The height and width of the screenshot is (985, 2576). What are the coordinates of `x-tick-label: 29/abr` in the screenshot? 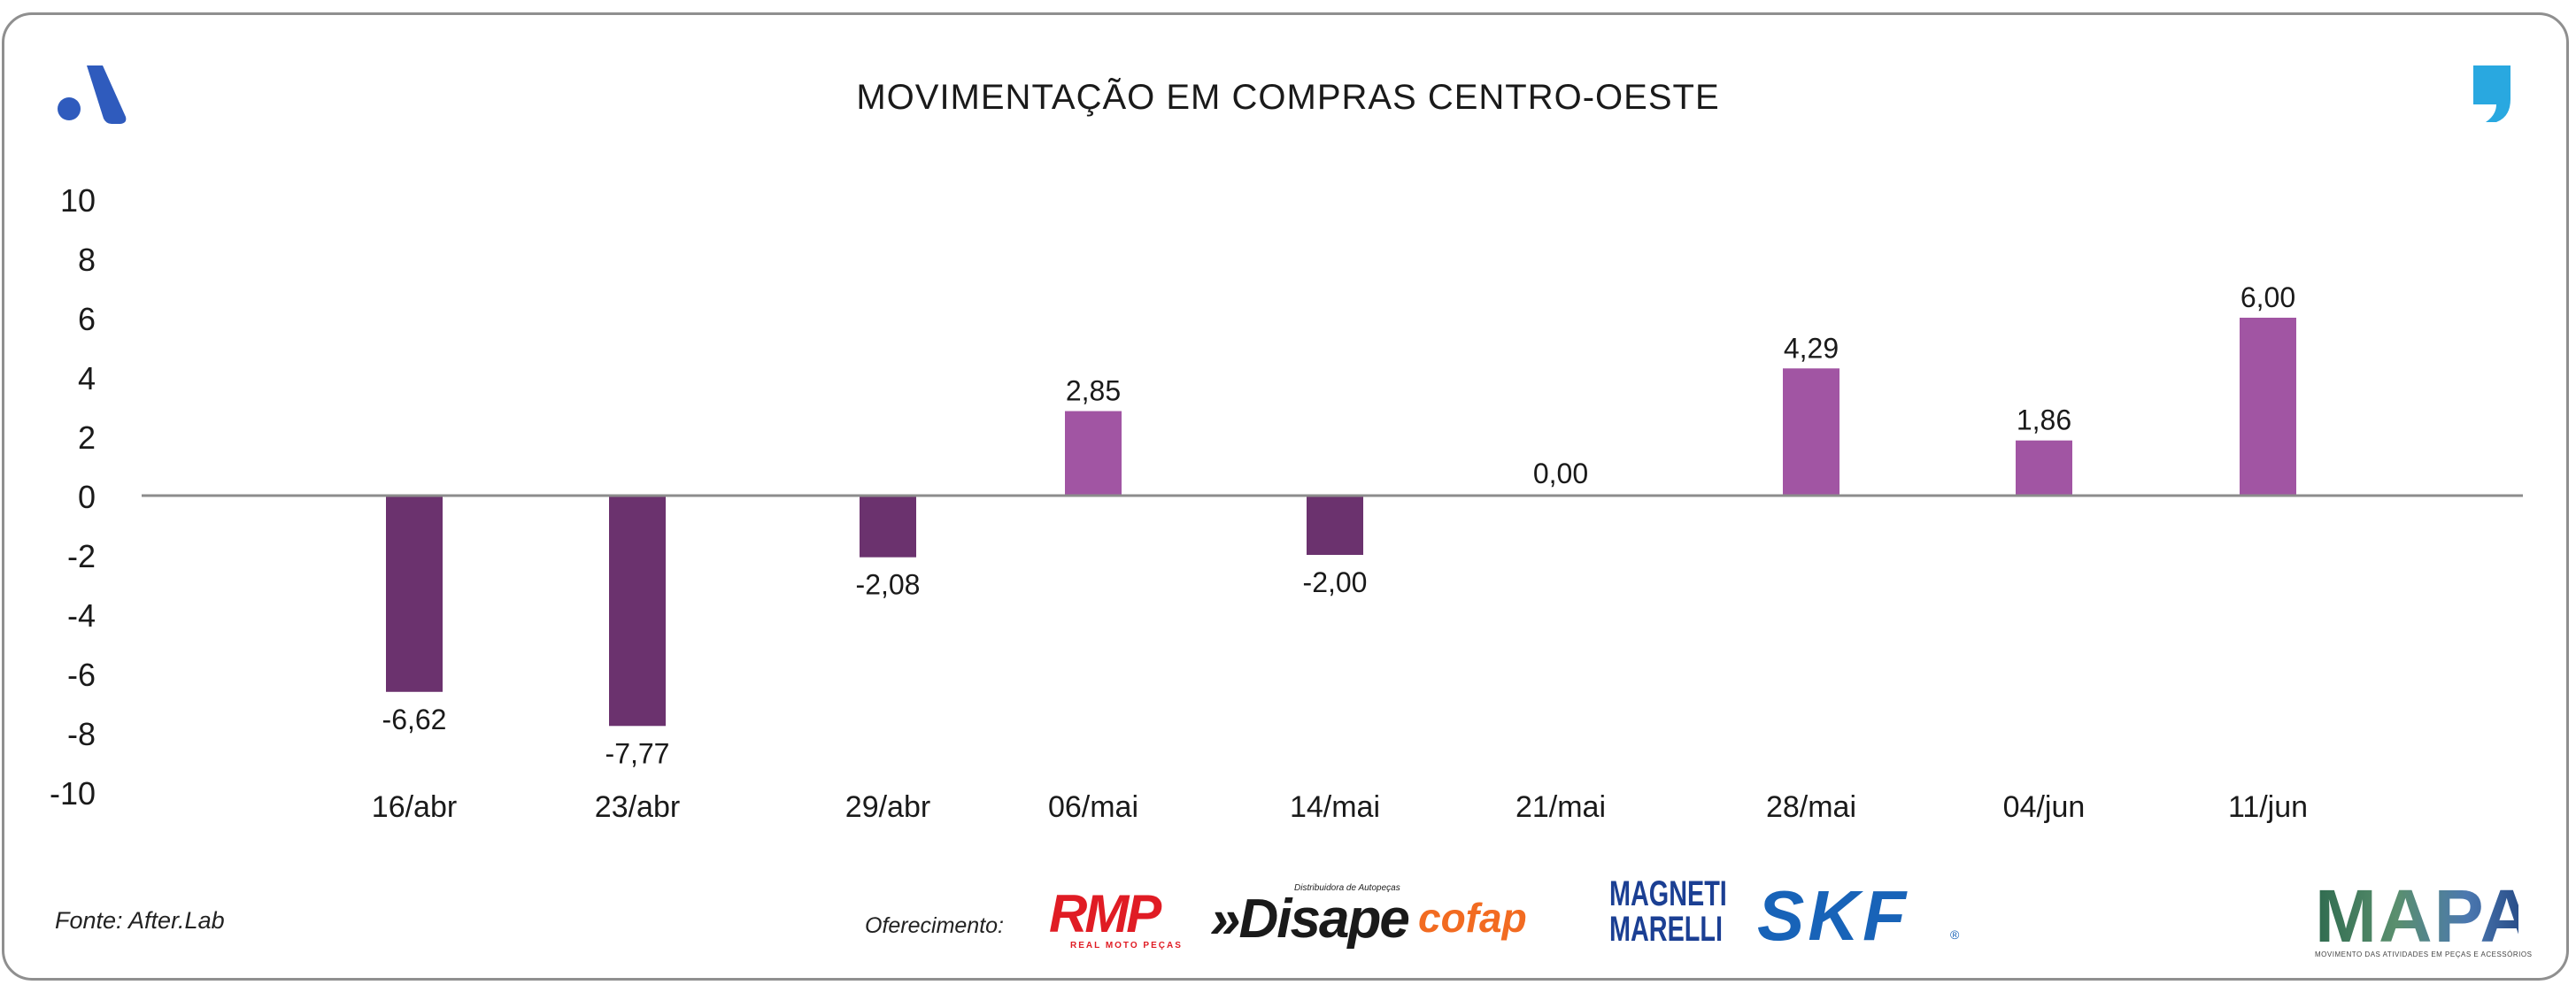 It's located at (887, 807).